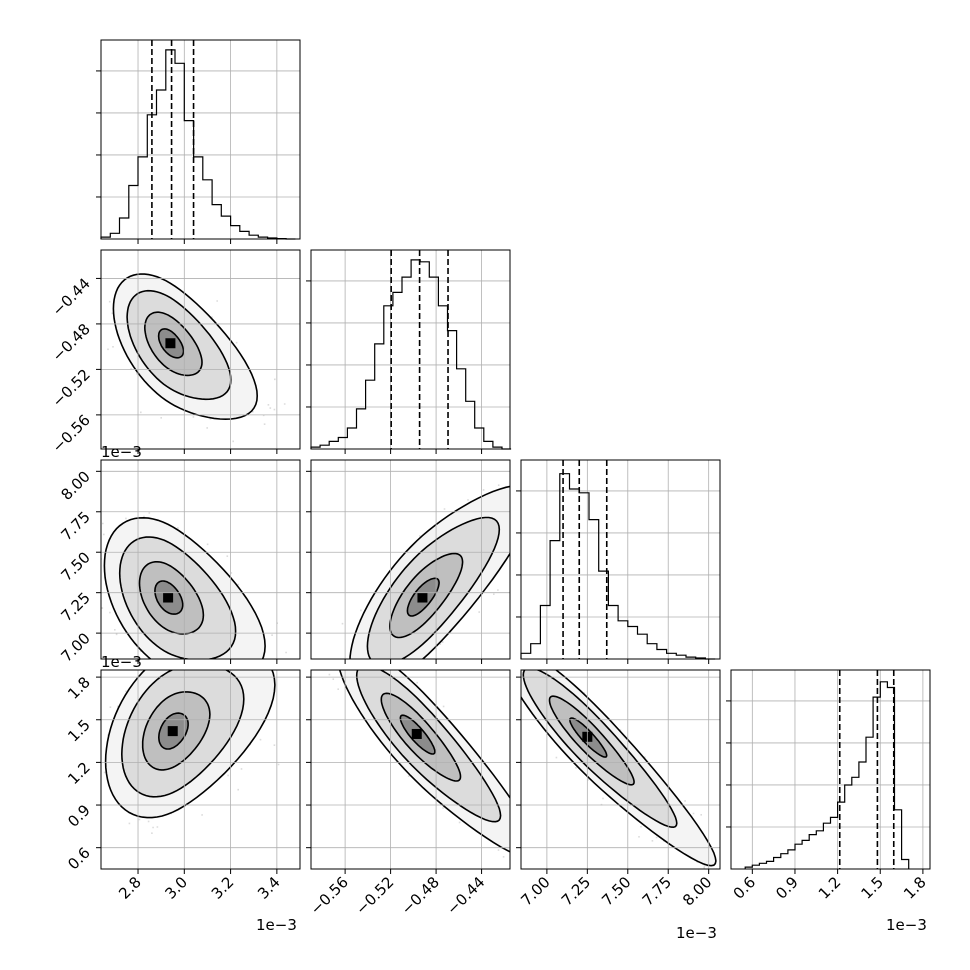 The image size is (970, 970). Describe the element at coordinates (223, 888) in the screenshot. I see `x-tick-label-x0-2: 3.2` at that location.